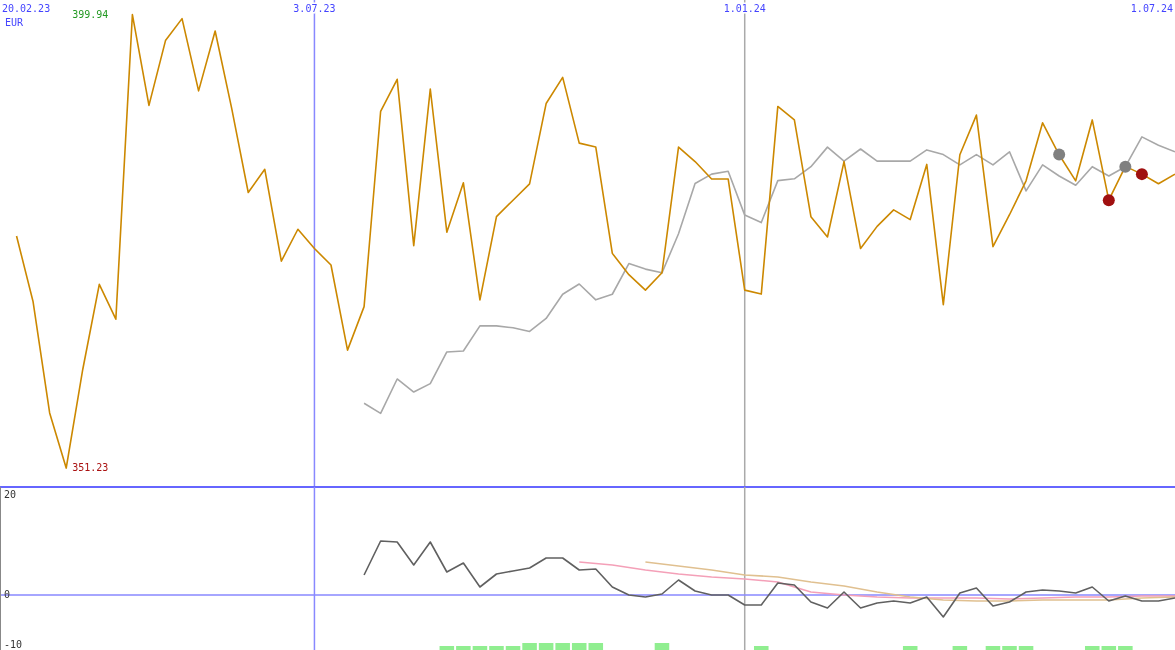 The height and width of the screenshot is (650, 1175). I want to click on y-axis-title: EUR, so click(15, 22).